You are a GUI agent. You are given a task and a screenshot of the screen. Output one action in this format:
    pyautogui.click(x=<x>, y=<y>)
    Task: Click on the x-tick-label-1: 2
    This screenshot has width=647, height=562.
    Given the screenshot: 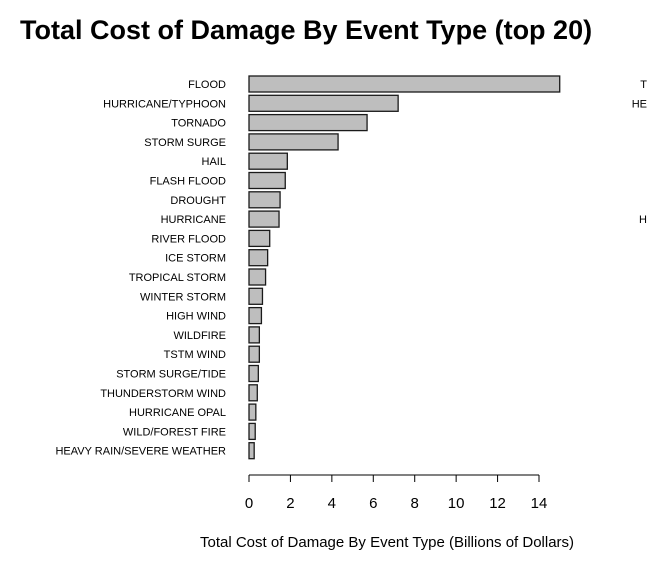 What is the action you would take?
    pyautogui.click(x=290, y=503)
    